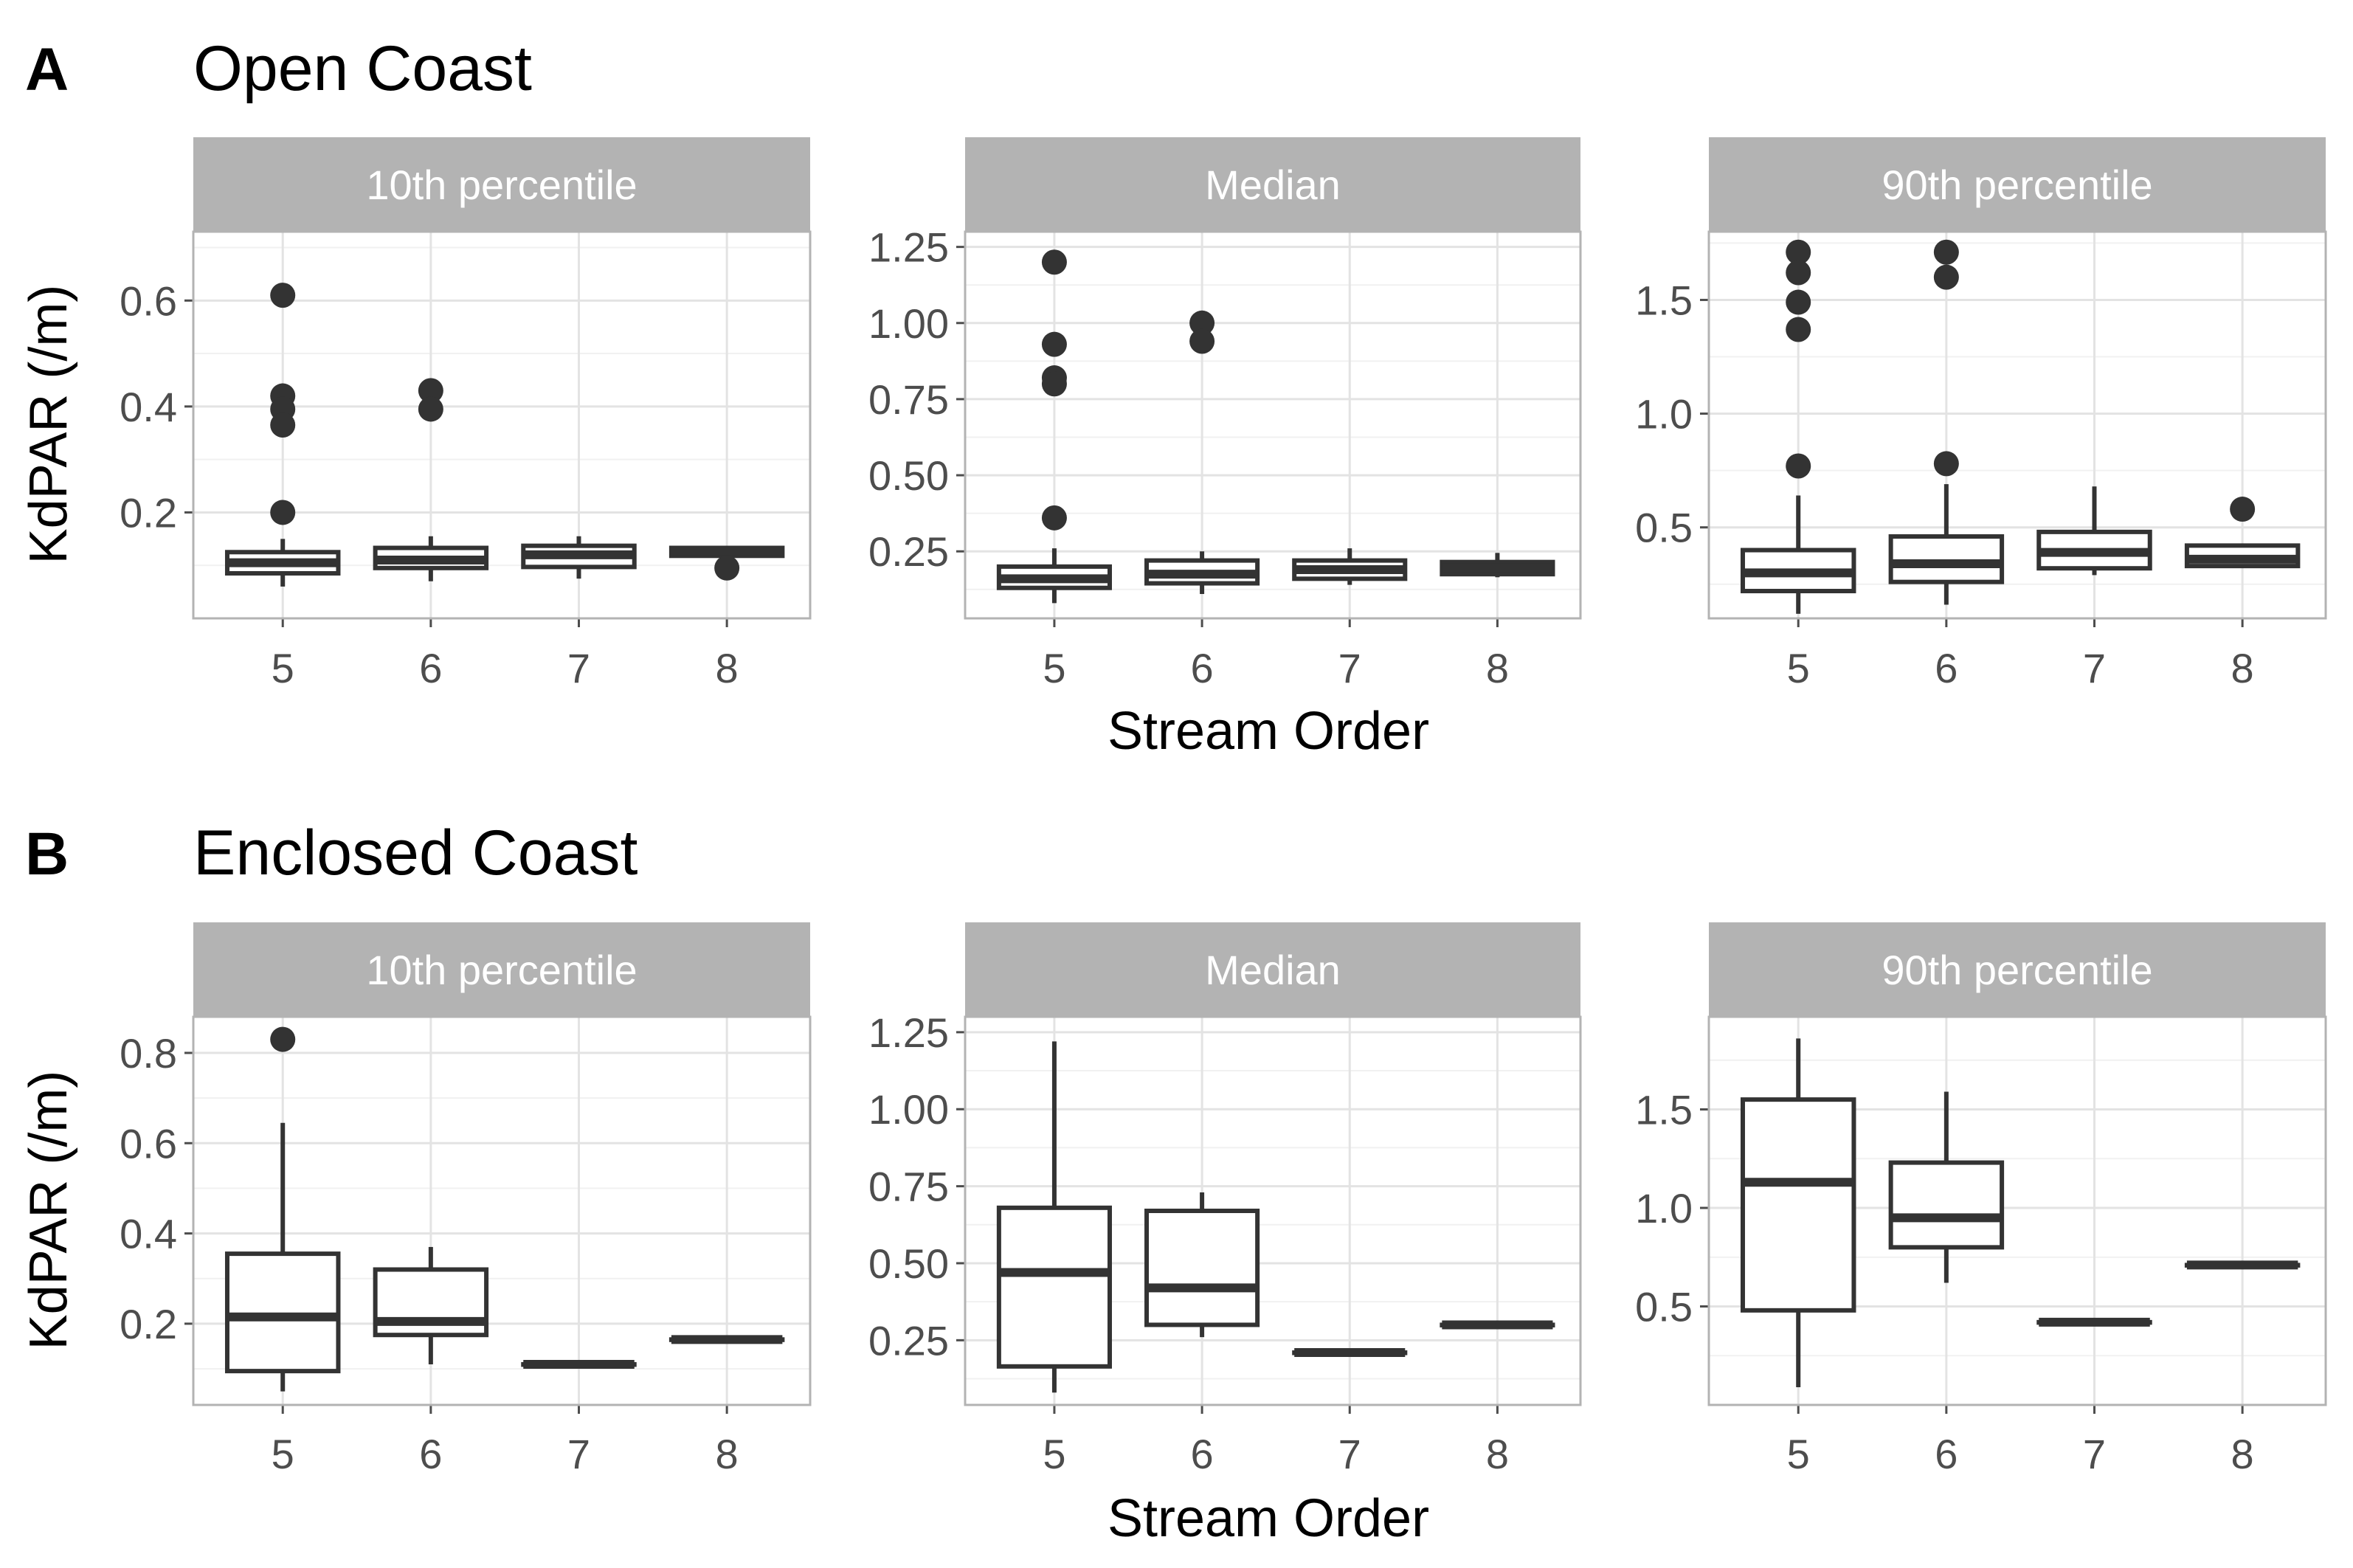 The image size is (2353, 1568). I want to click on section-letter-A: A, so click(47, 69).